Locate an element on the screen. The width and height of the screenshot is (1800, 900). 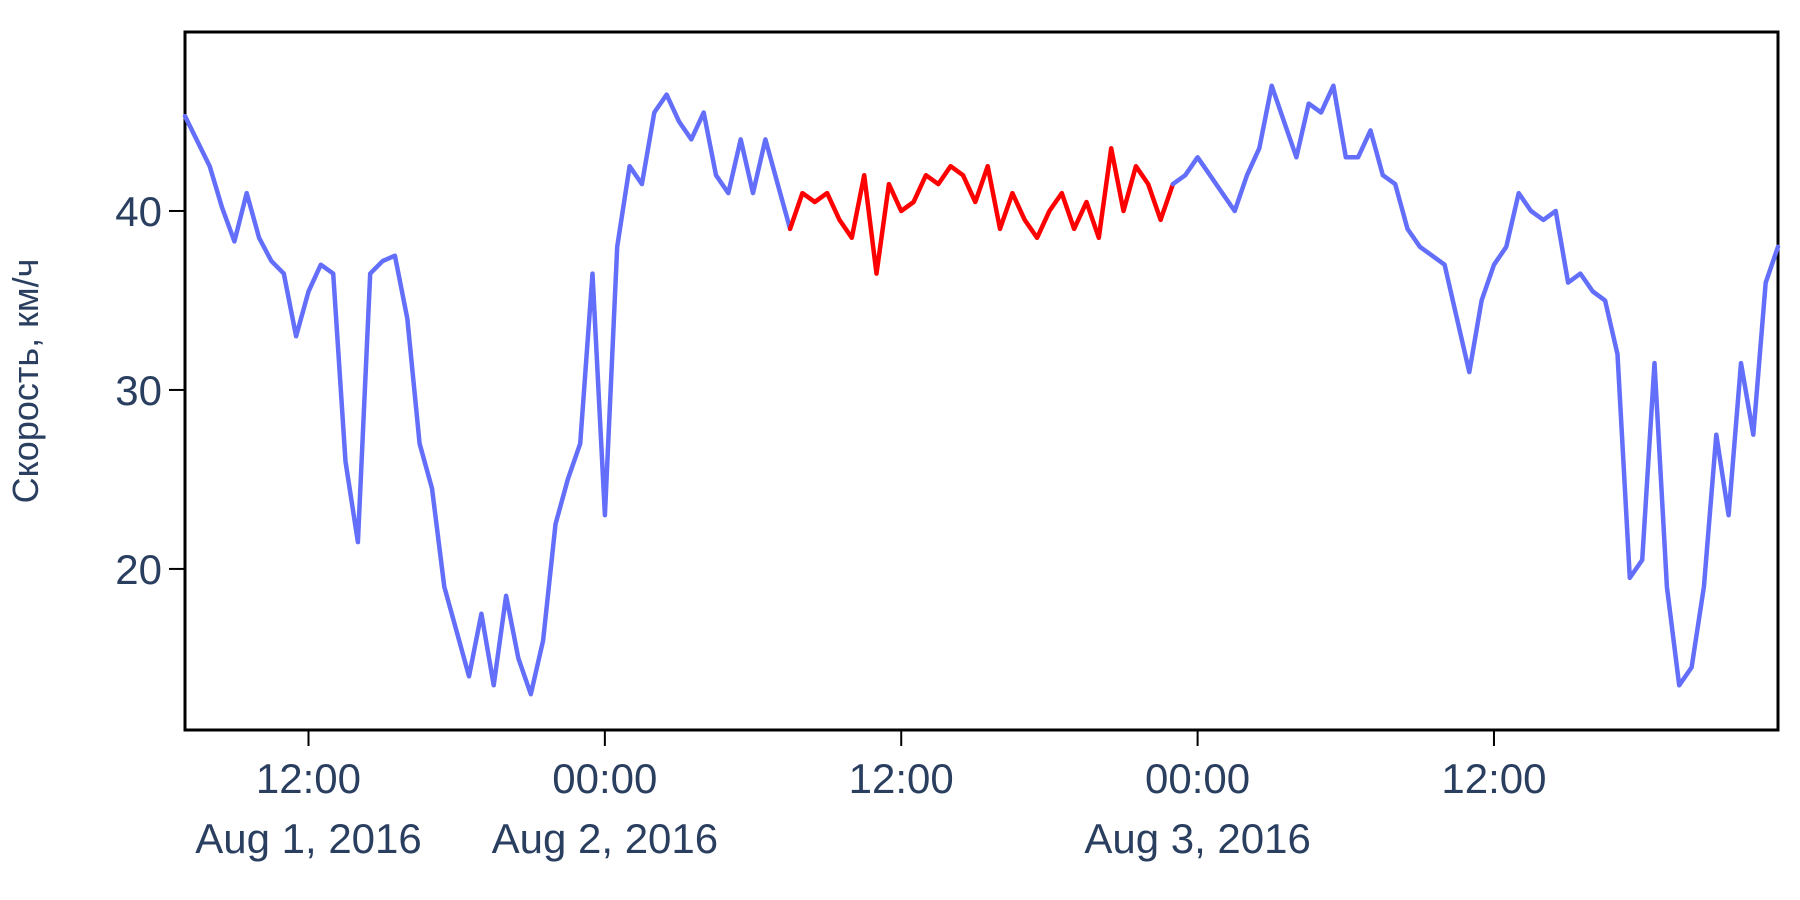
y-axis: 20 30 40 is located at coordinates (150, 390).